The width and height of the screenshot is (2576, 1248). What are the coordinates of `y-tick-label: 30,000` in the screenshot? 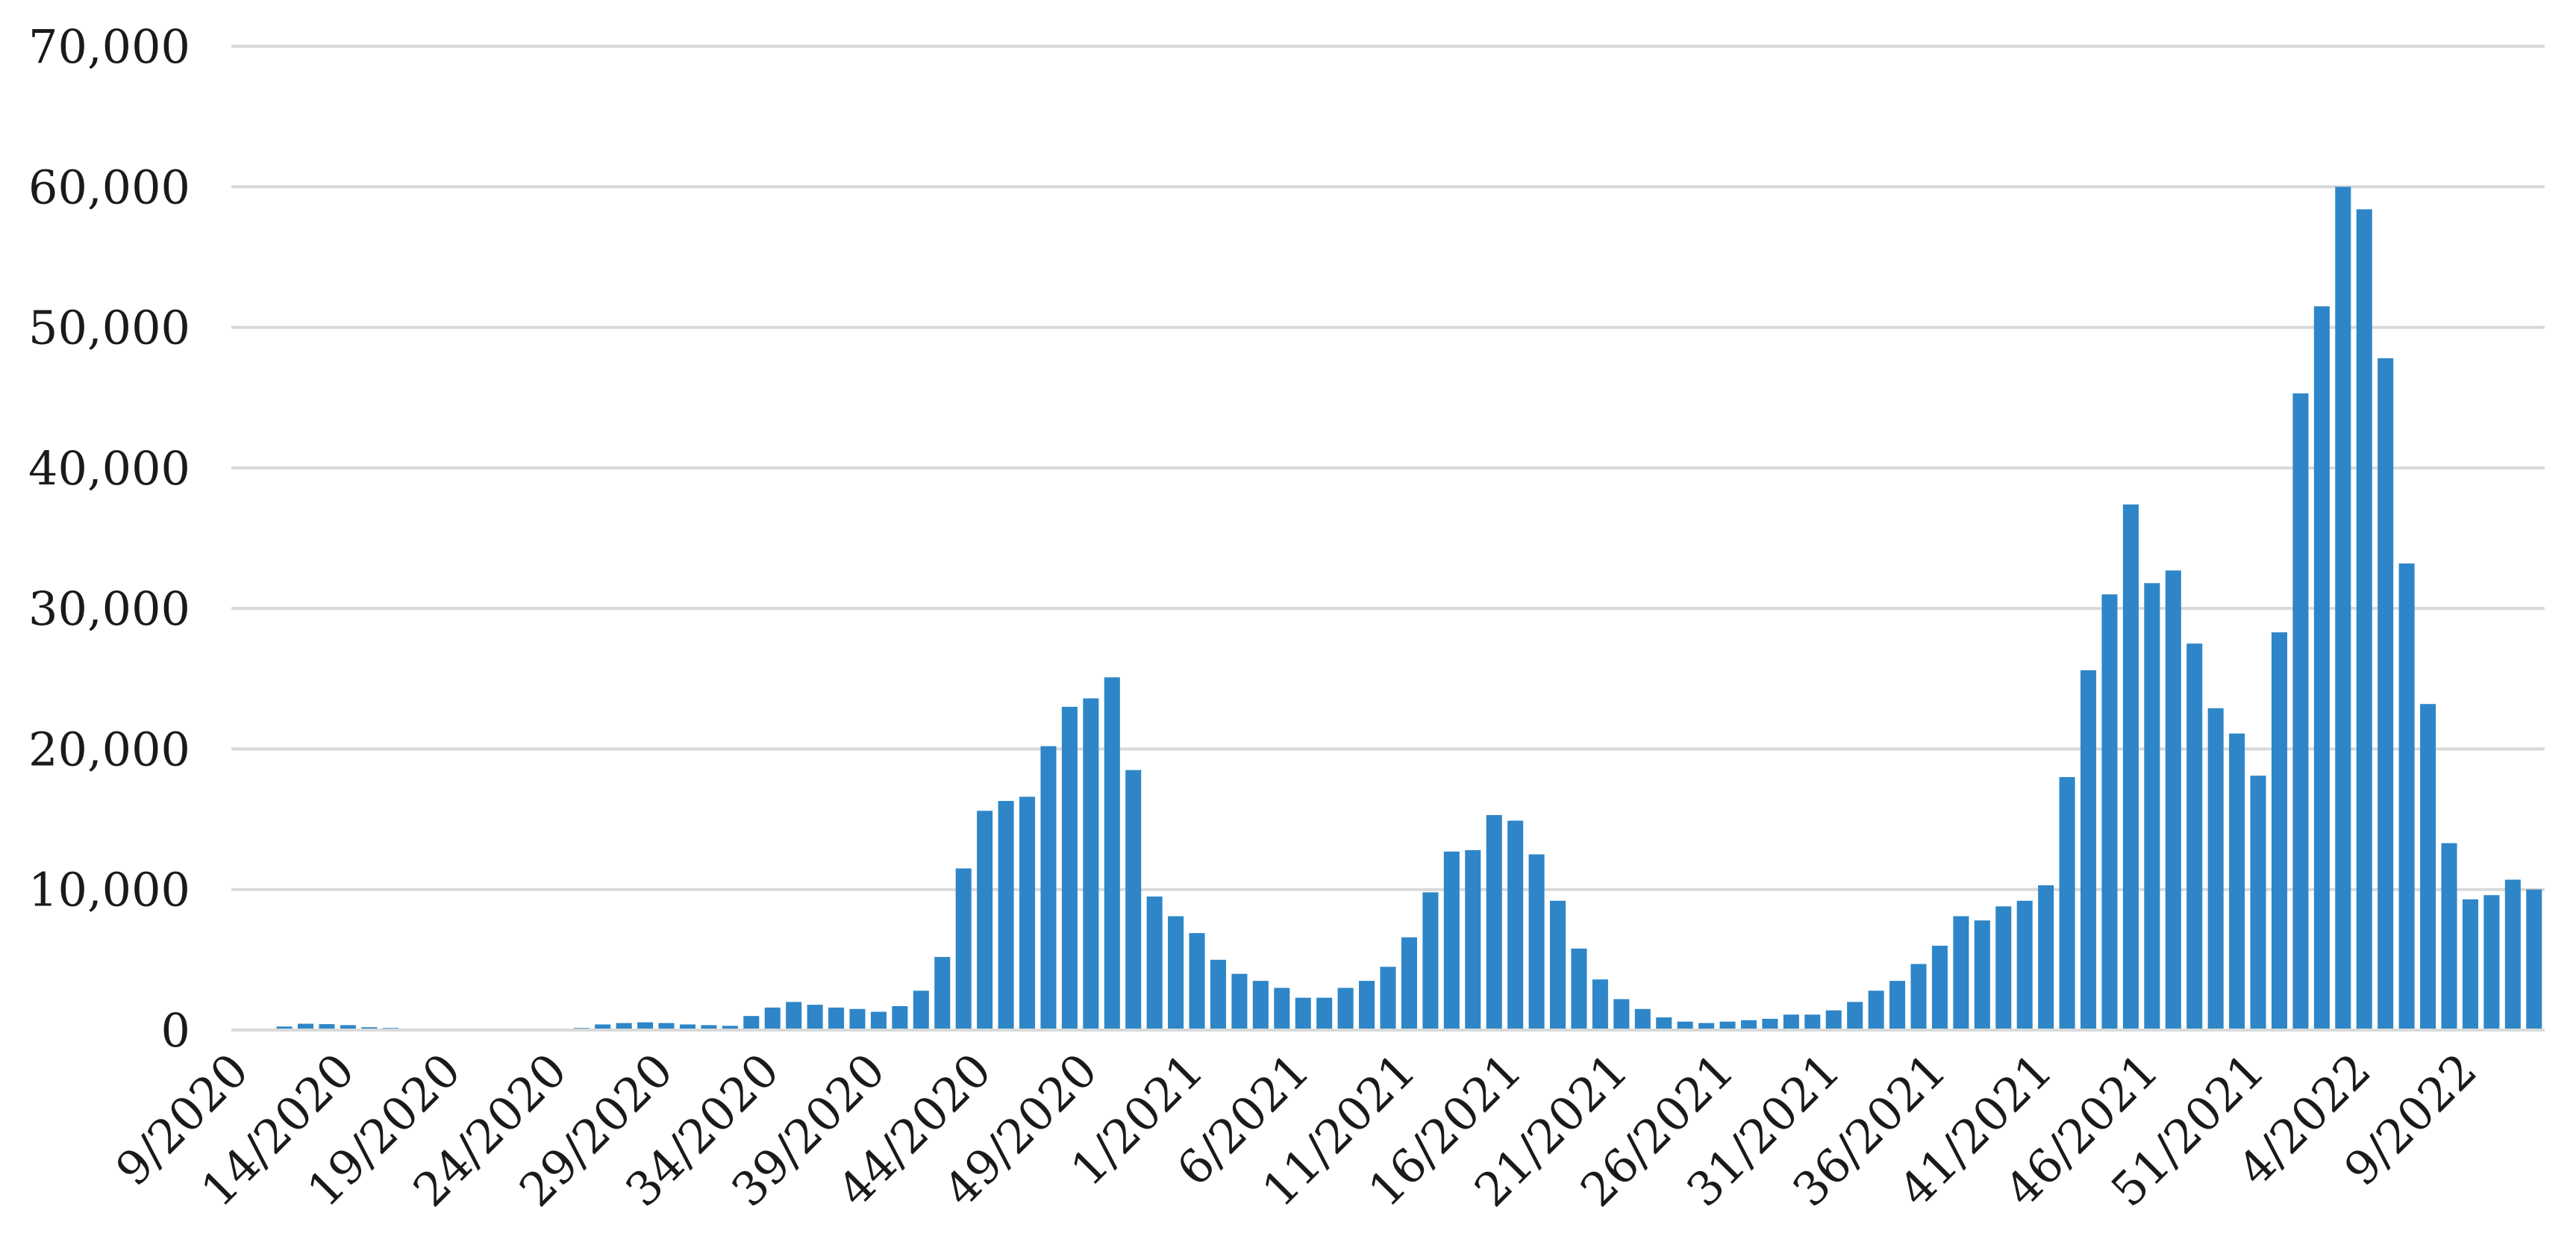 It's located at (109, 608).